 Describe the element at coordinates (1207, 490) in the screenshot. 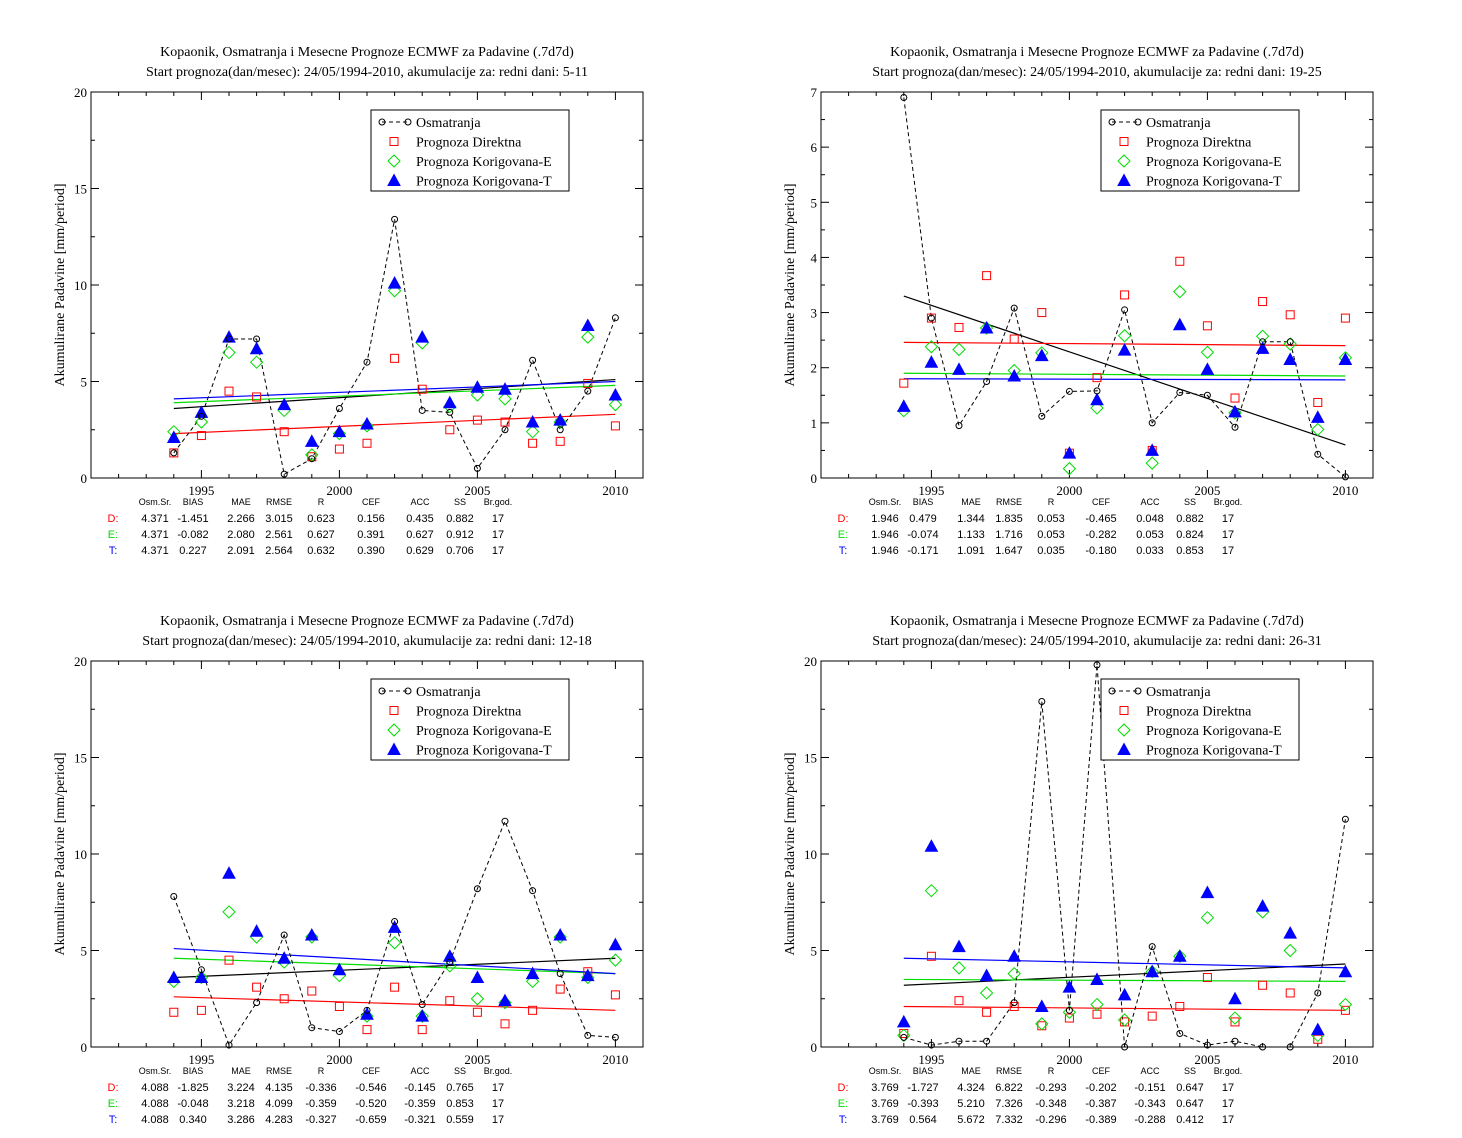

I see `x-tick-label: 2005` at that location.